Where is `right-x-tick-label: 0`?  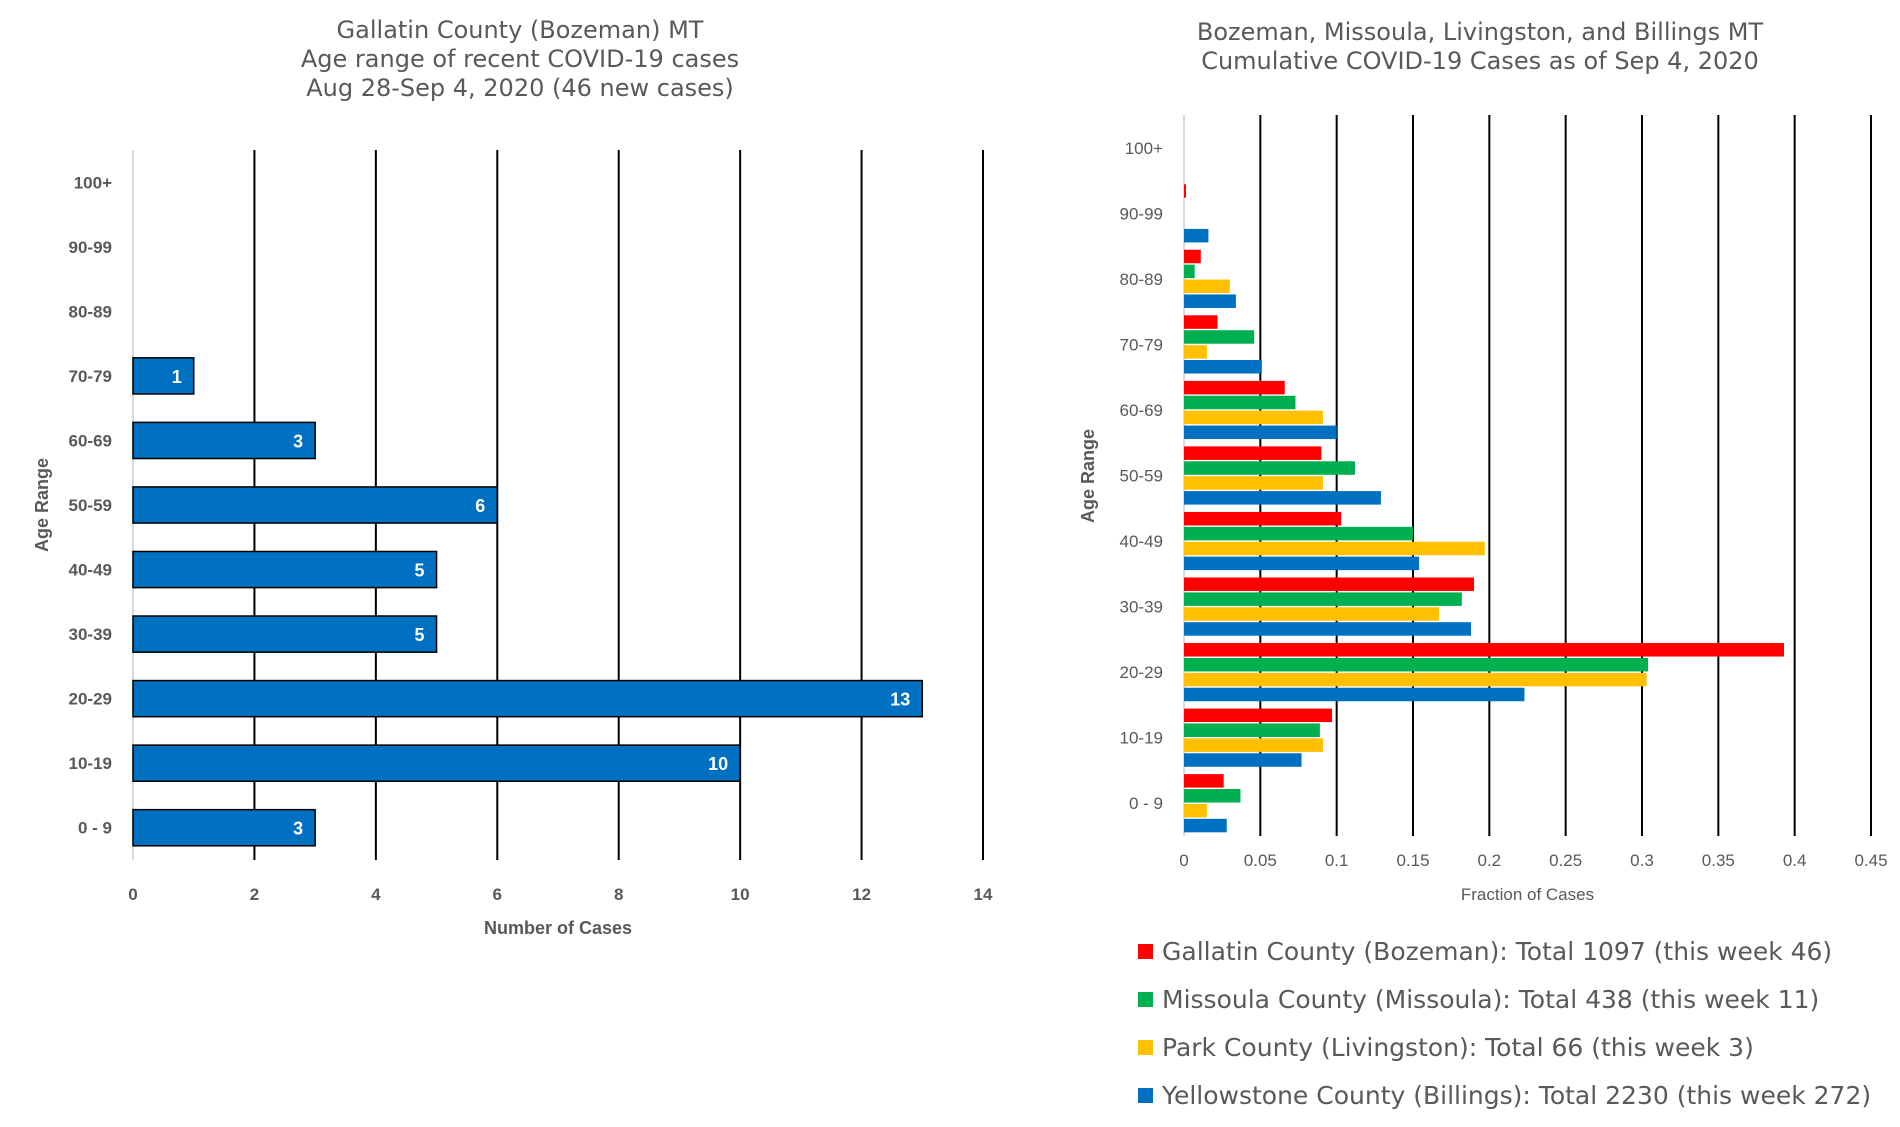 right-x-tick-label: 0 is located at coordinates (1183, 860).